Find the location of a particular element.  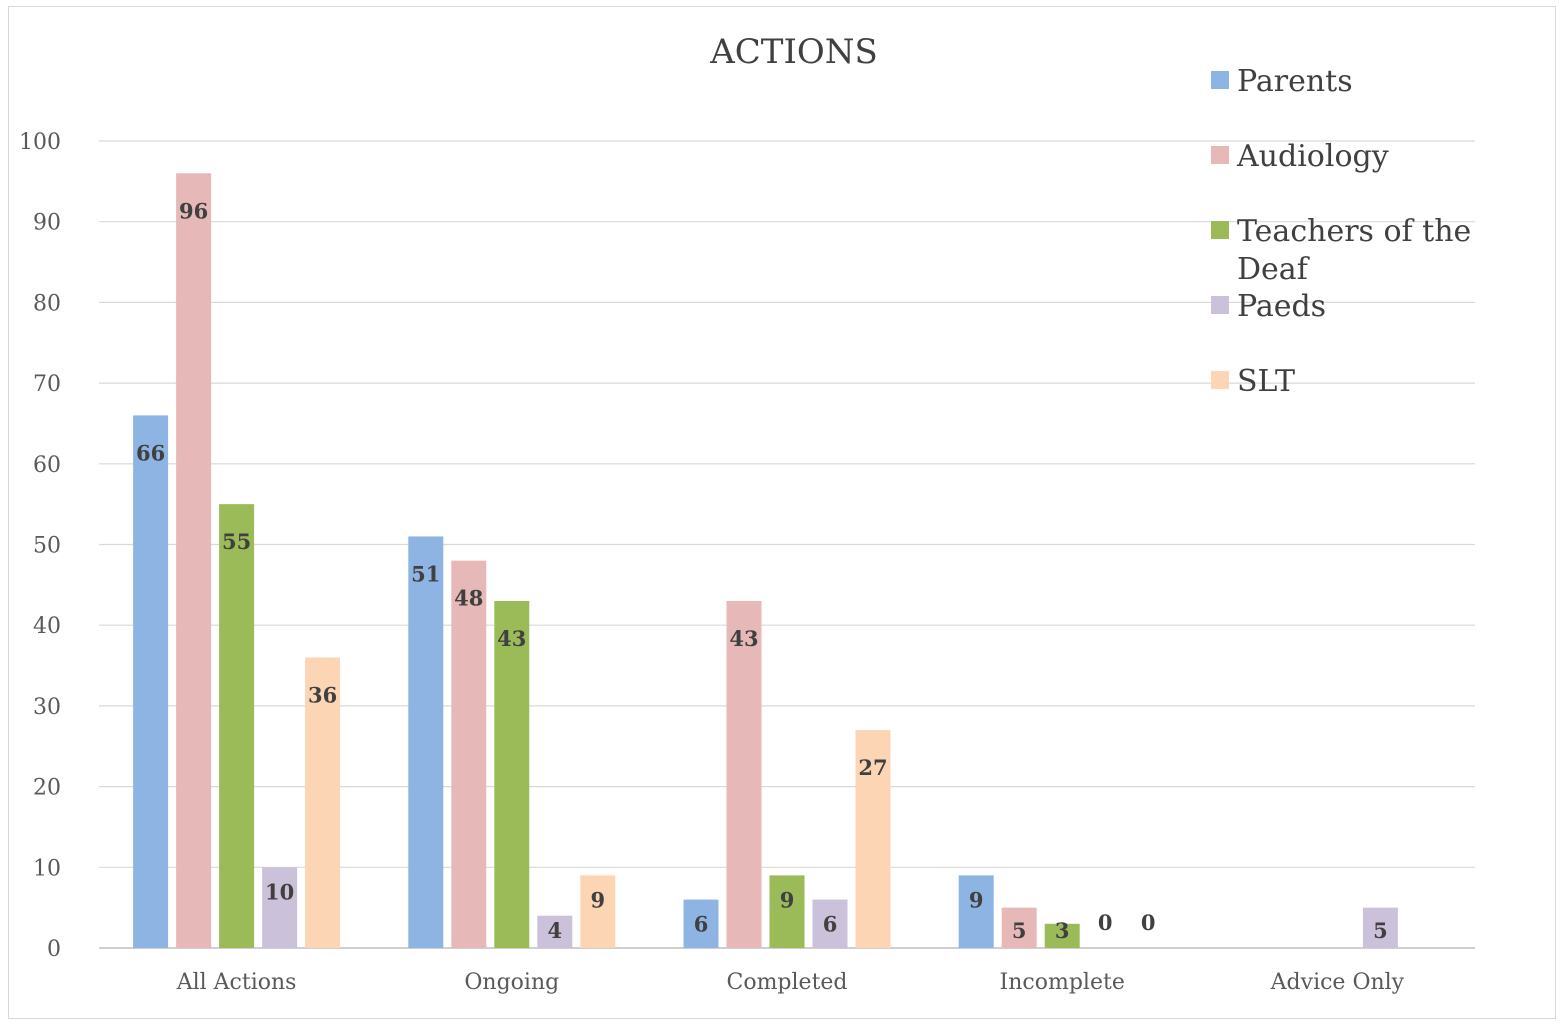

y-tick-label: 0 is located at coordinates (54, 949).